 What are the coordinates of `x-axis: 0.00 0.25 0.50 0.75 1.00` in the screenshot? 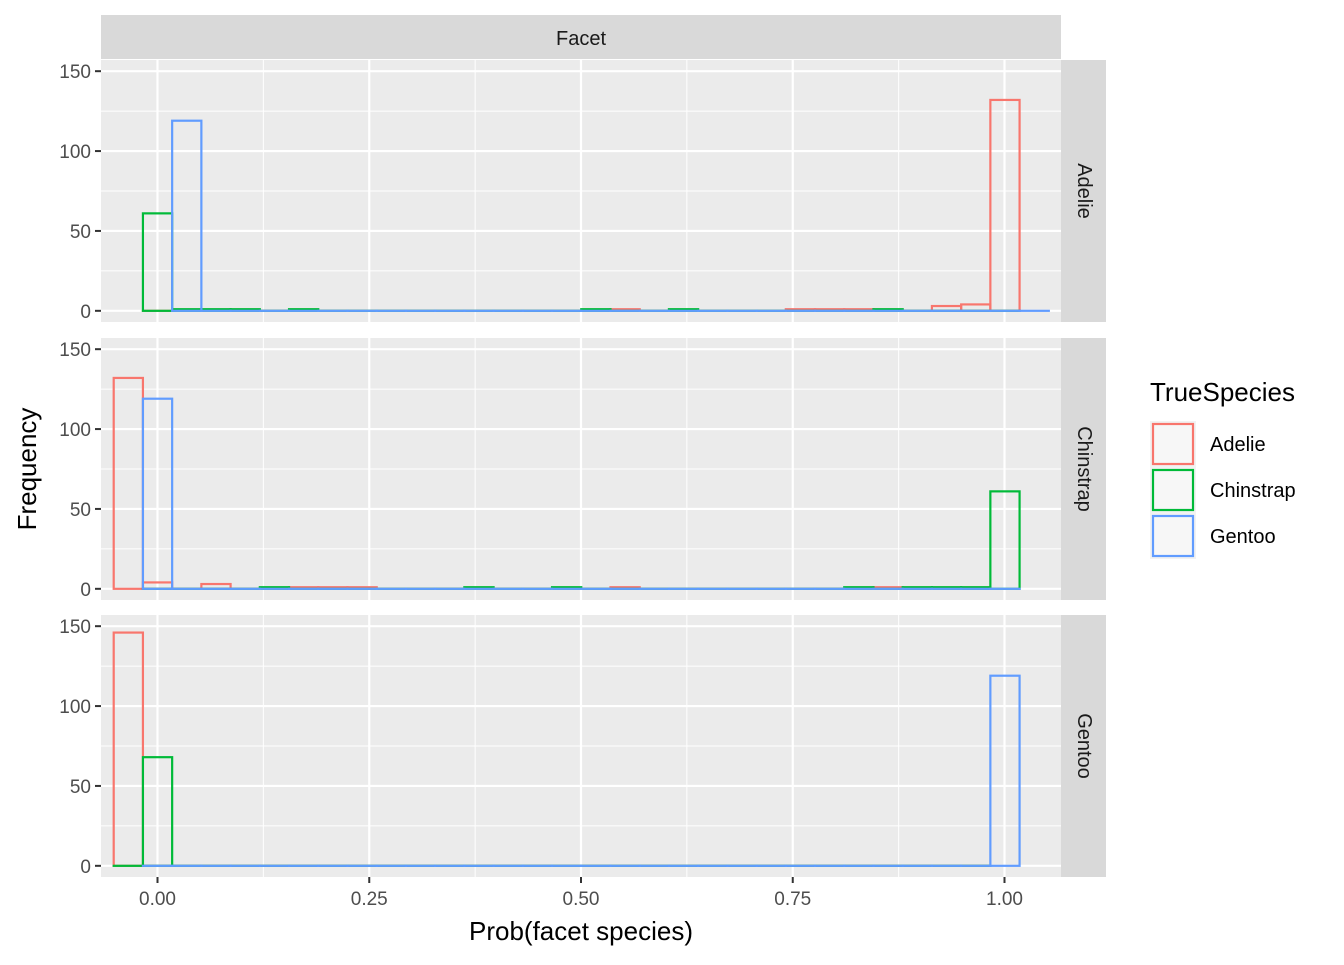 It's located at (581, 893).